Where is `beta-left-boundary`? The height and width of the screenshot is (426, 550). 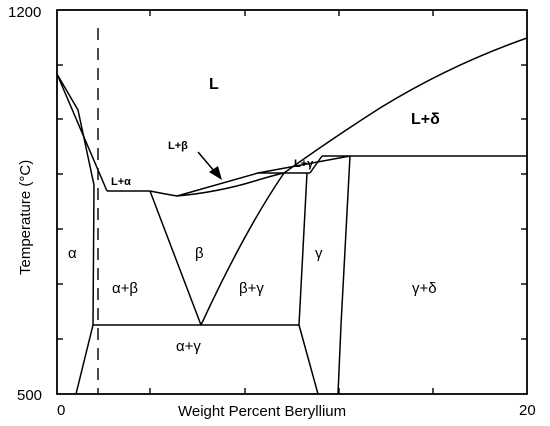 beta-left-boundary is located at coordinates (175, 258).